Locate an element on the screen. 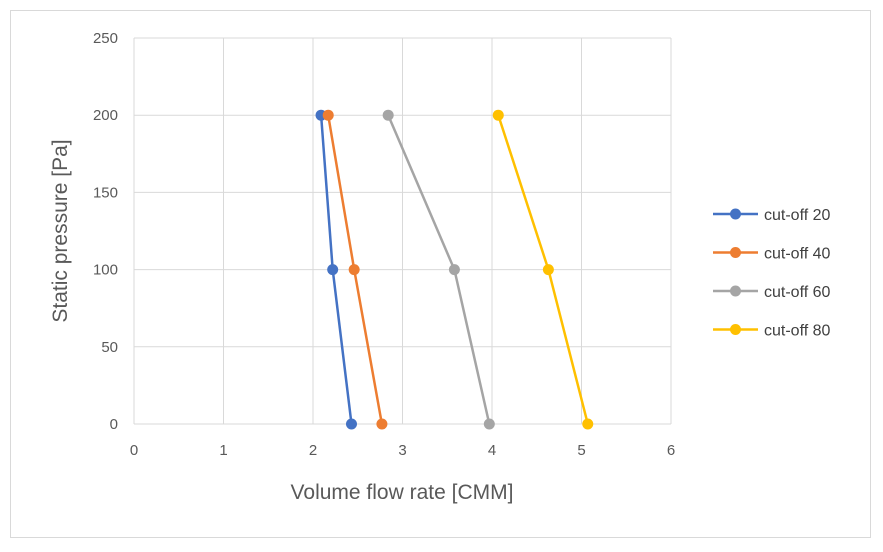 This screenshot has height=552, width=883. legend: cut-off 20 cut-off 40 cut-off 60 cut-off 80 is located at coordinates (772, 273).